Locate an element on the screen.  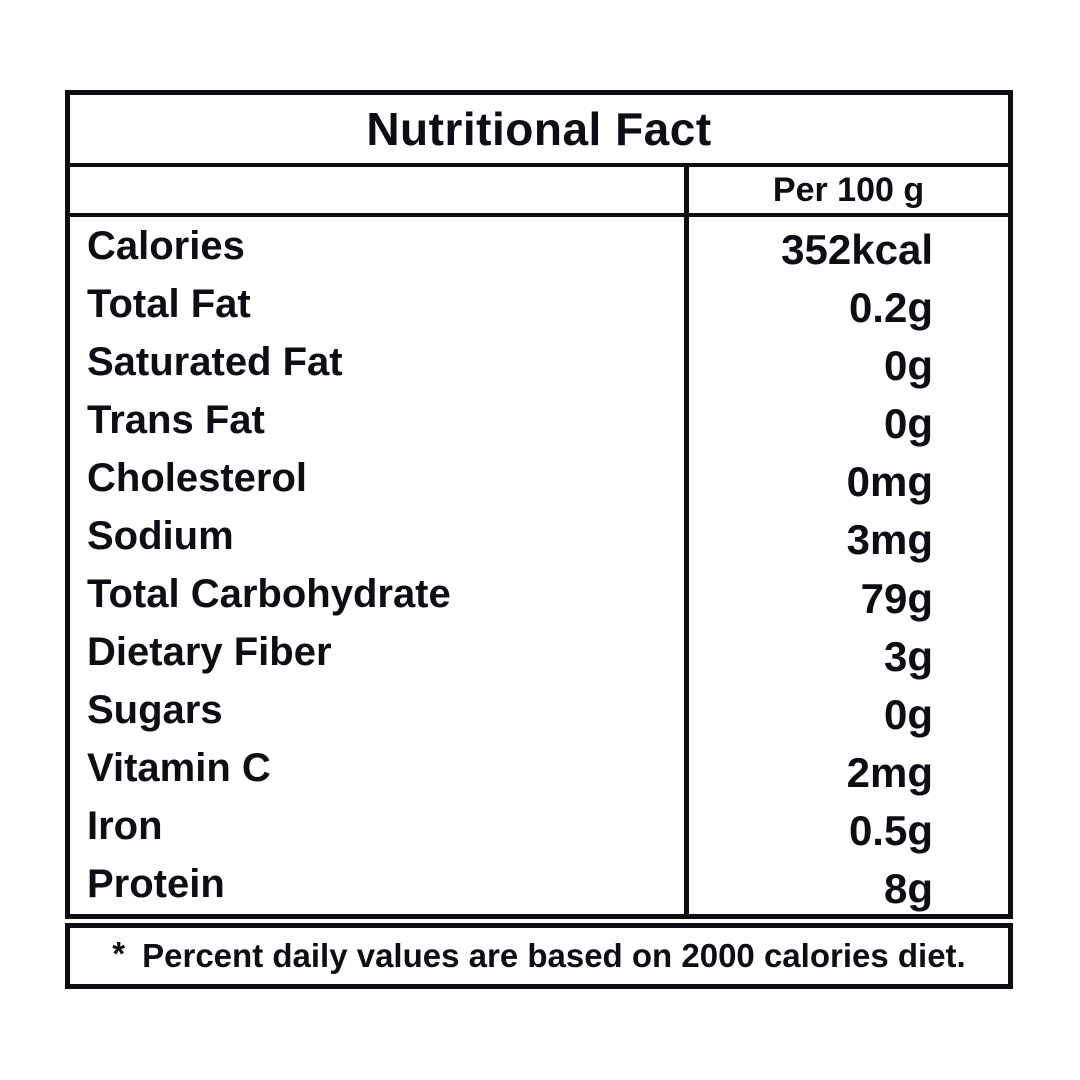
table-row-dietary-fiber: Dietary Fiber 3g is located at coordinates (539, 652).